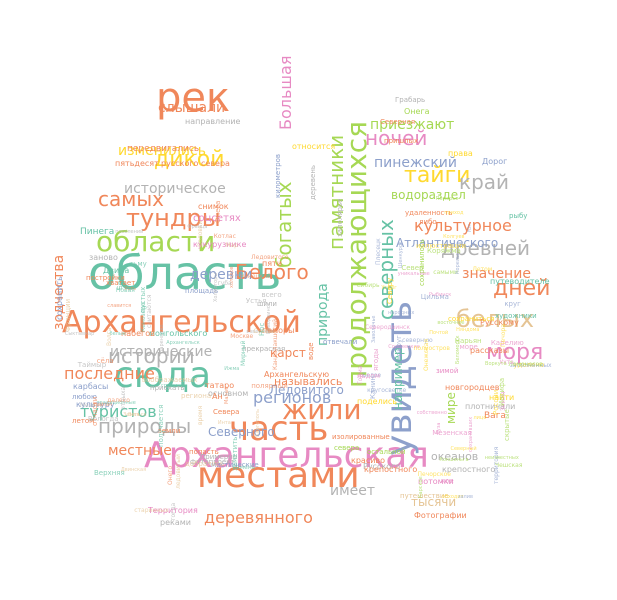 This screenshot has height=600, width=617. What do you see at coordinates (175, 522) in the screenshot?
I see `cloud-word: реками` at bounding box center [175, 522].